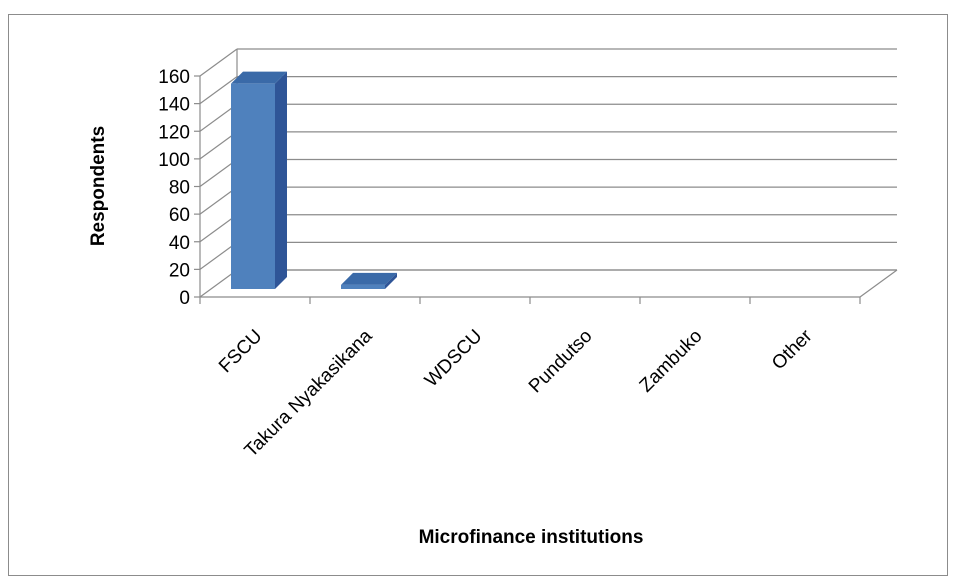 The image size is (957, 582). What do you see at coordinates (314, 180) in the screenshot?
I see `bars` at bounding box center [314, 180].